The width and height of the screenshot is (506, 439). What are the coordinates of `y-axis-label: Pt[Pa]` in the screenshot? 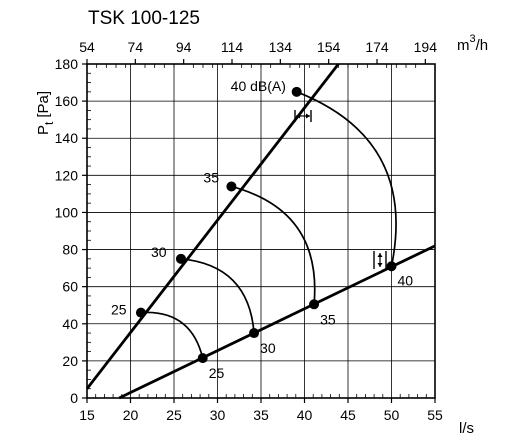 It's located at (45, 113).